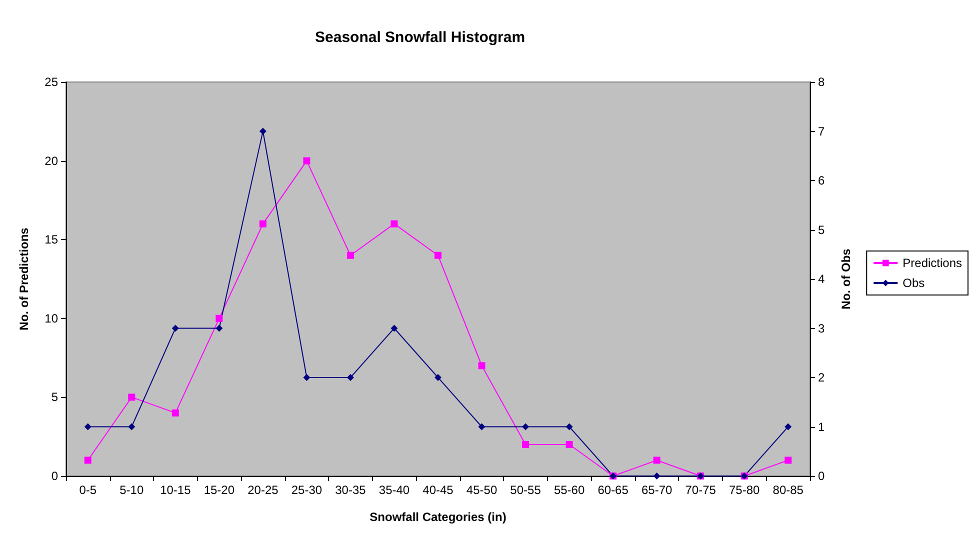  What do you see at coordinates (263, 490) in the screenshot?
I see `x-tick-label: 20-25` at bounding box center [263, 490].